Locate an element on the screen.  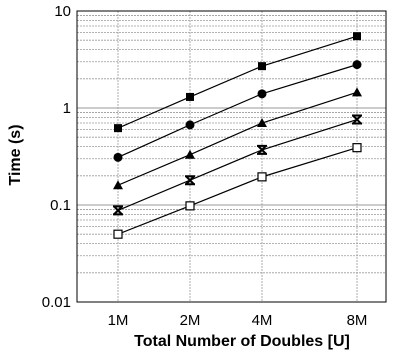
x-axis-title: Total Number of Doubles [U] is located at coordinates (242, 341).